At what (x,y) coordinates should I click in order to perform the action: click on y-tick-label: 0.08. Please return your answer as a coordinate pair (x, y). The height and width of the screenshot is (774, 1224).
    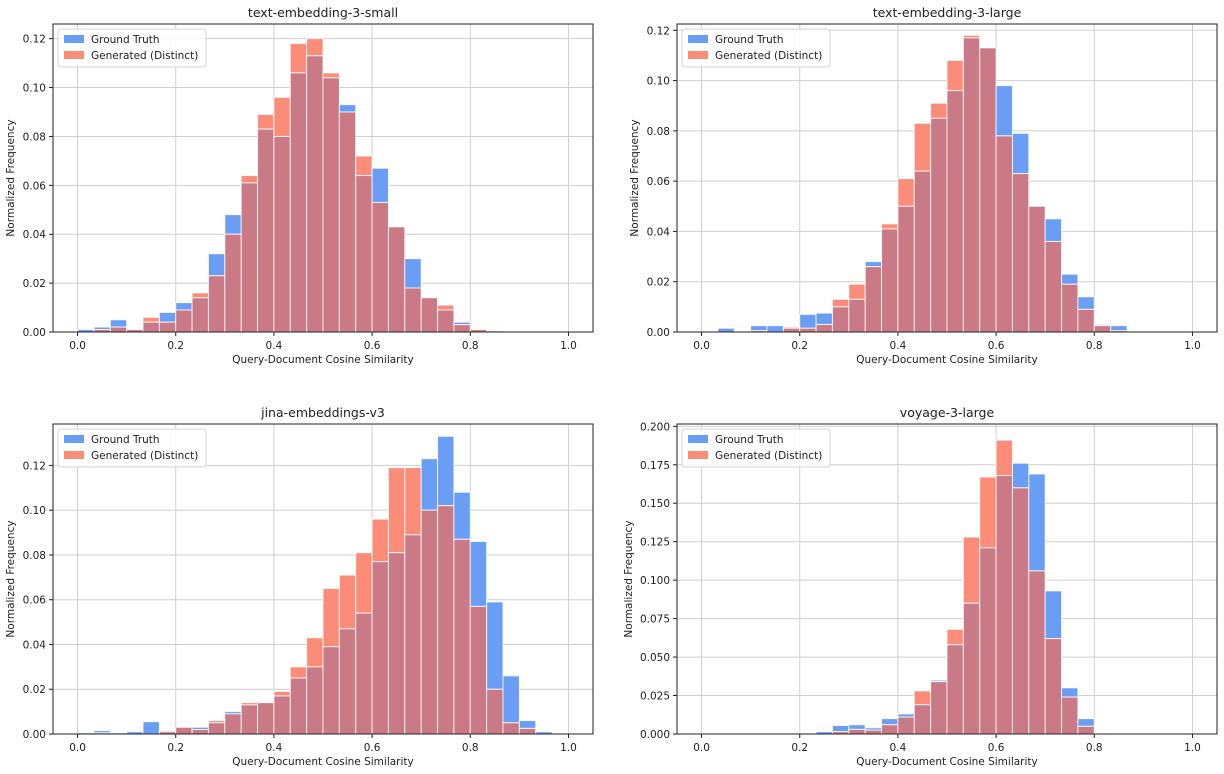
    Looking at the image, I should click on (34, 556).